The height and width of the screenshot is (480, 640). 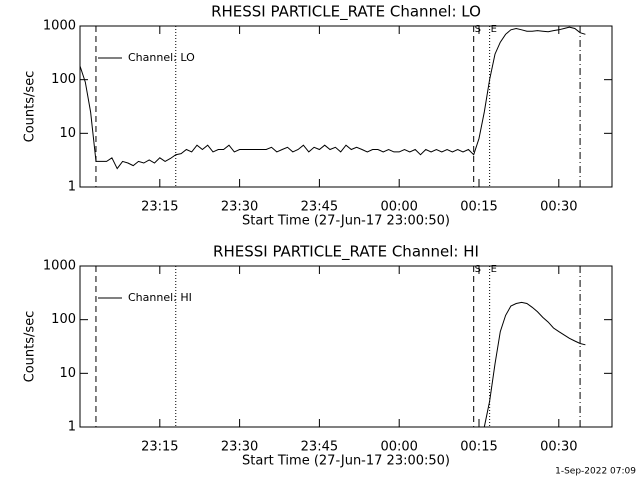 What do you see at coordinates (160, 297) in the screenshot?
I see `legend-label: Channel: HI` at bounding box center [160, 297].